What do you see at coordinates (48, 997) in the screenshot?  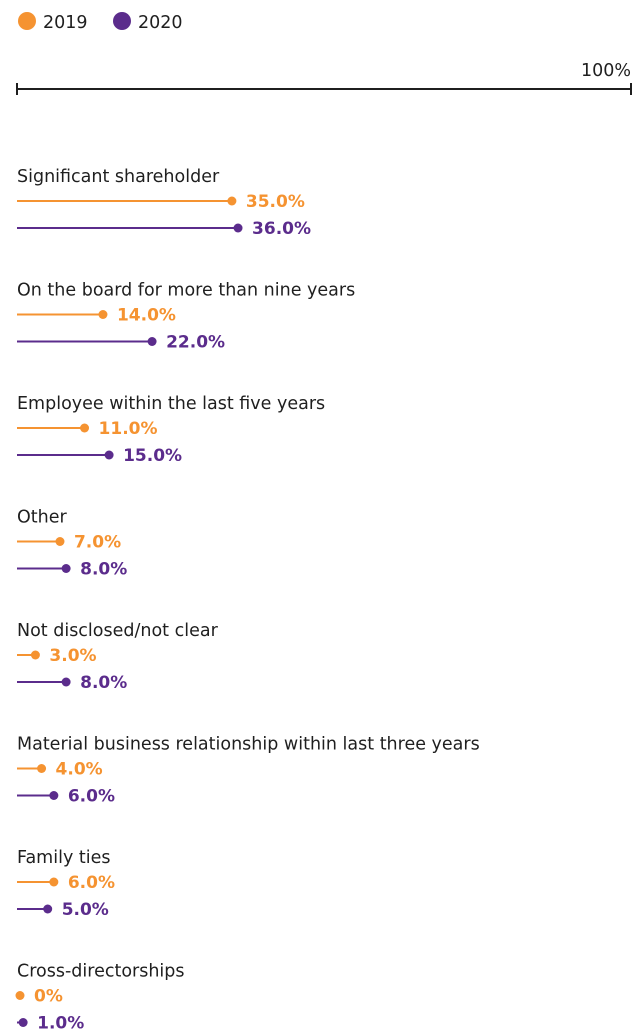 I see `value-label-2019: 0%` at bounding box center [48, 997].